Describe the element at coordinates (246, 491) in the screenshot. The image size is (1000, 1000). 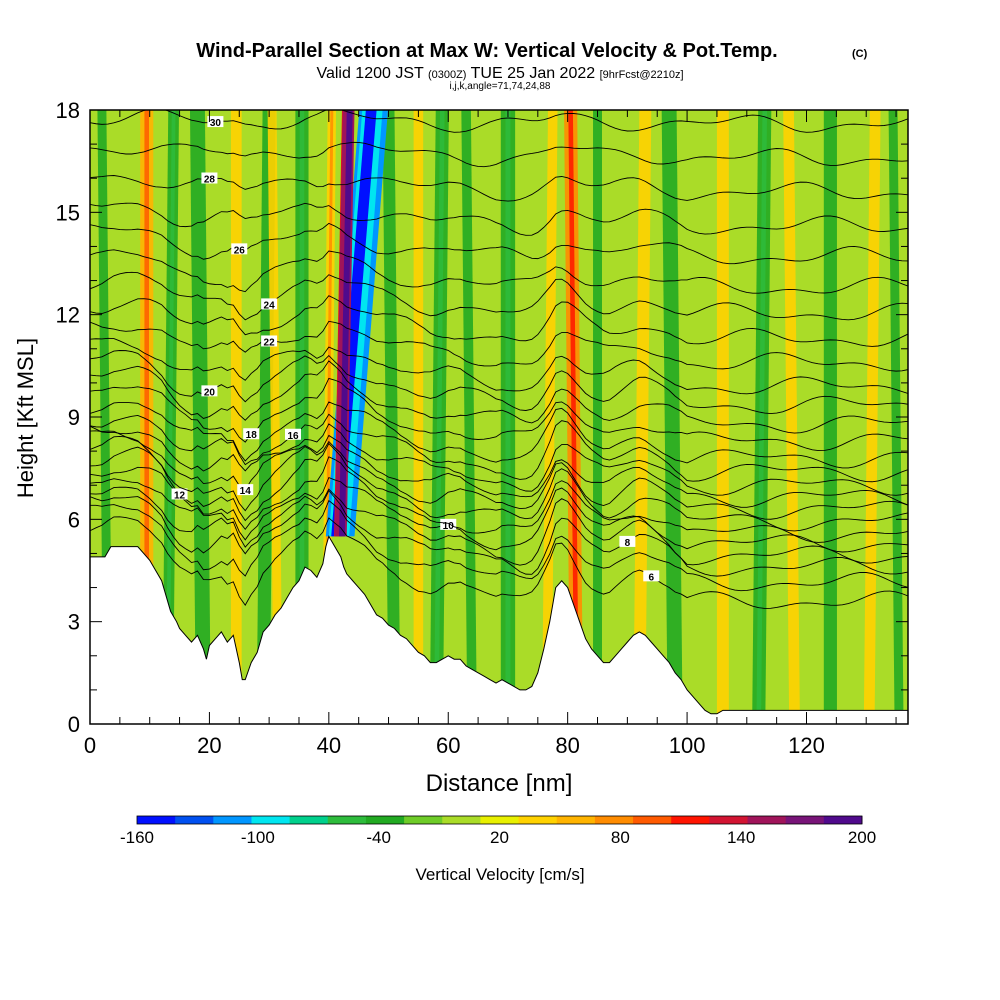
I see `theta-label: 14` at that location.